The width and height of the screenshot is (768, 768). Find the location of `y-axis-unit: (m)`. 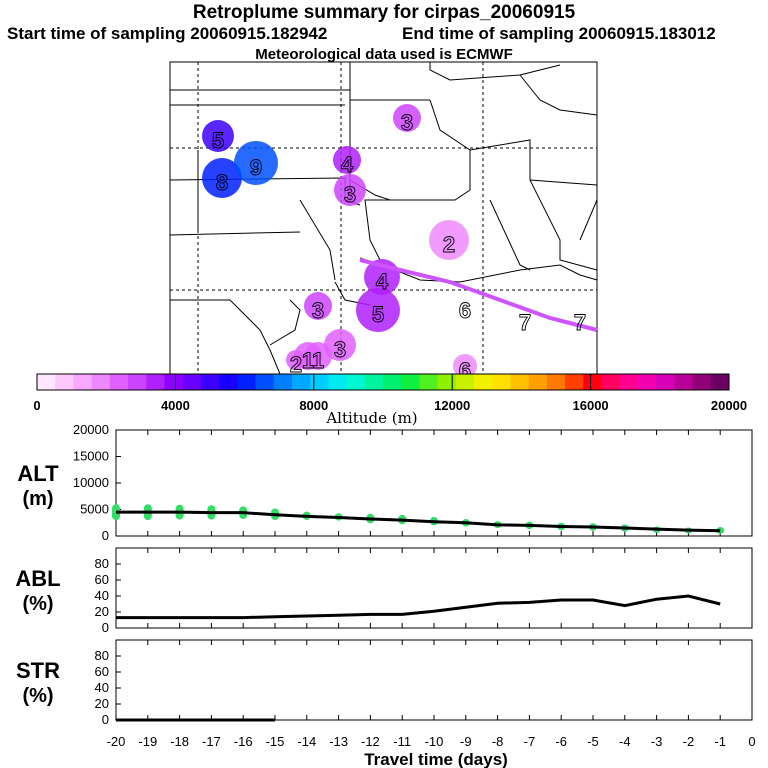

y-axis-unit: (m) is located at coordinates (37, 499).